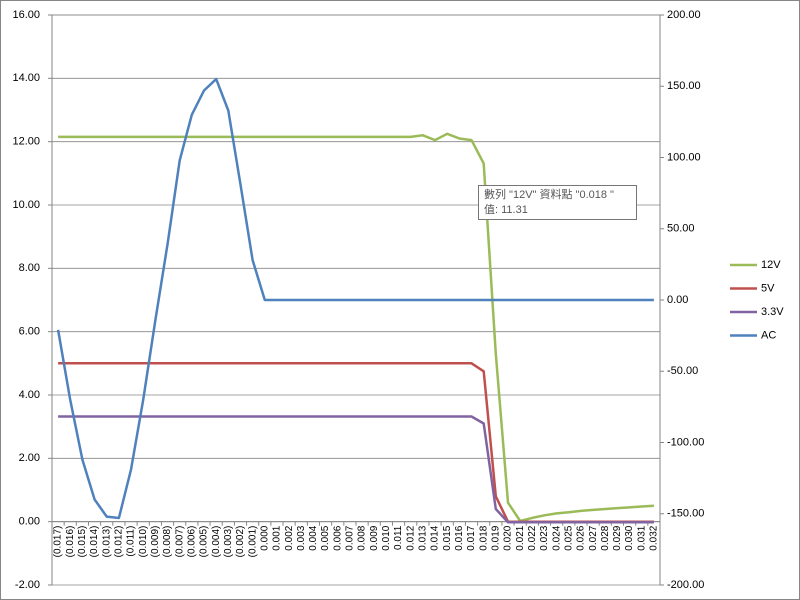 The height and width of the screenshot is (600, 800). Describe the element at coordinates (106, 542) in the screenshot. I see `x-tick-label: (0.013)` at that location.